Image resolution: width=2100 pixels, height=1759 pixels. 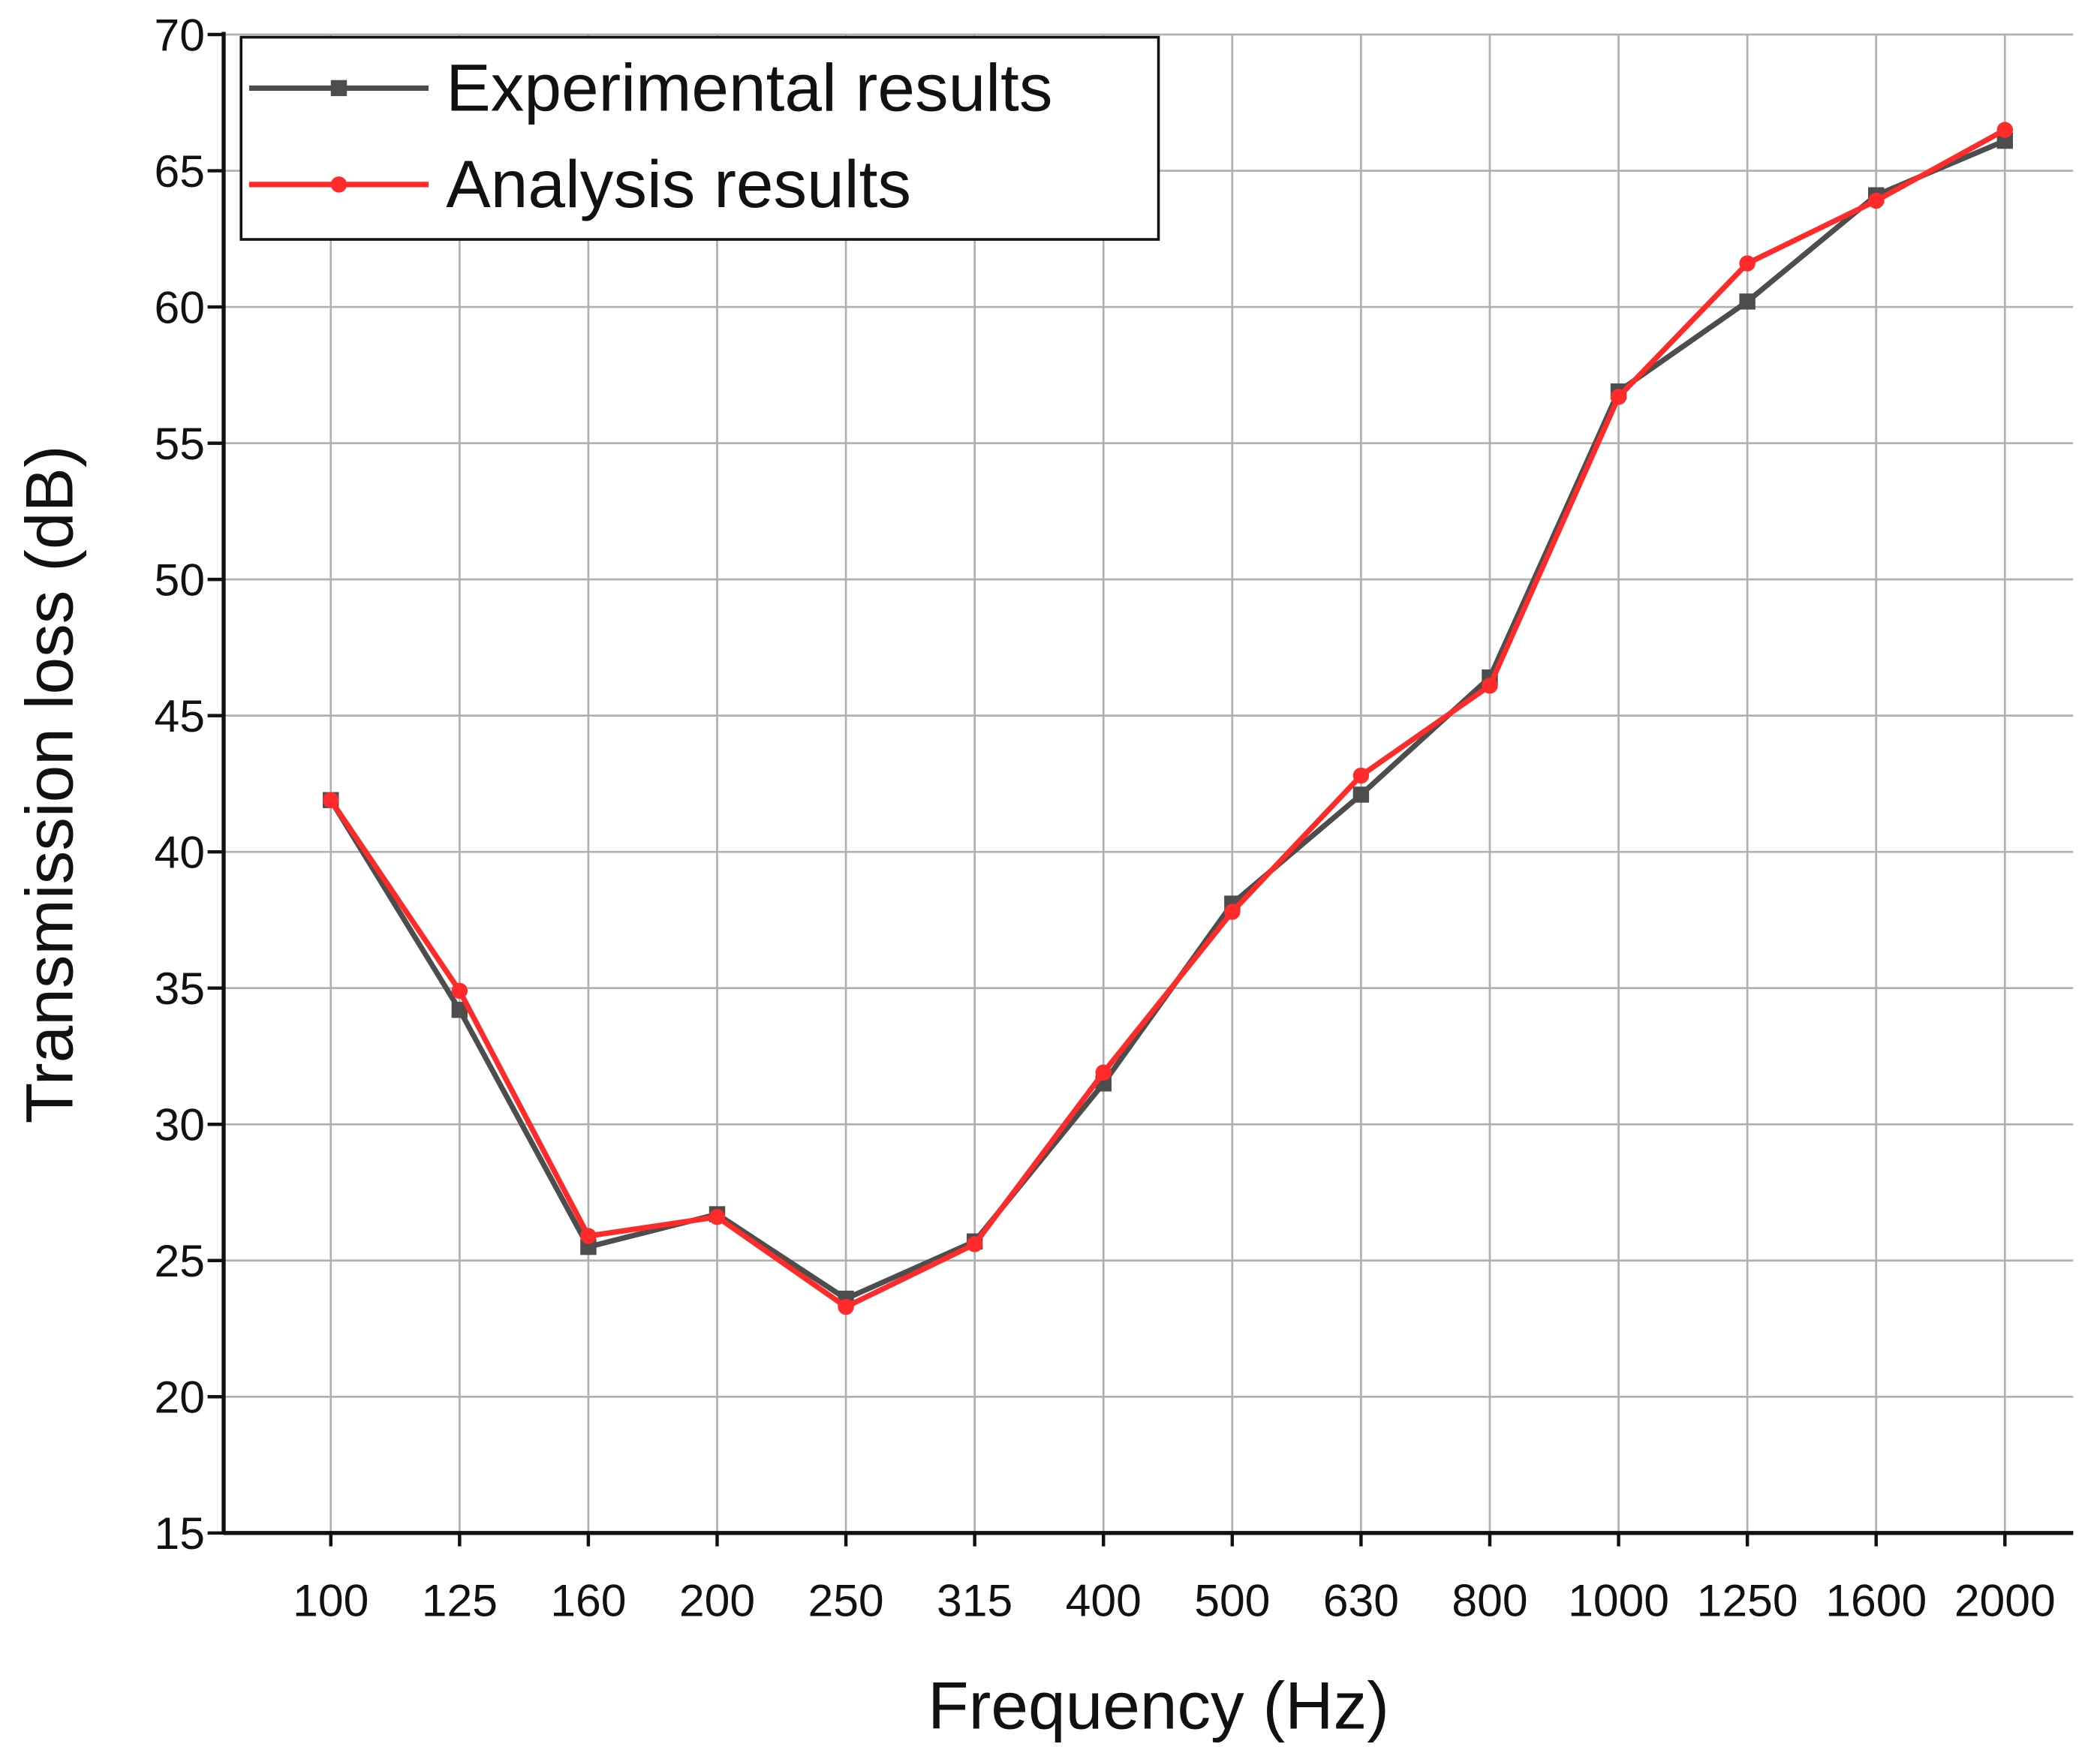 I want to click on legend-label: Experimental results, so click(x=749, y=87).